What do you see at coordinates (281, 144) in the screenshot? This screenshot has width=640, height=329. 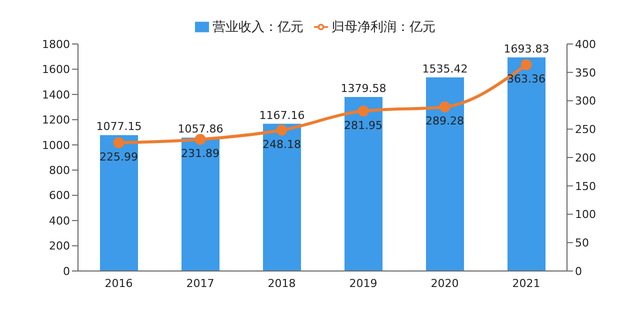 I see `data-label: 248.18` at bounding box center [281, 144].